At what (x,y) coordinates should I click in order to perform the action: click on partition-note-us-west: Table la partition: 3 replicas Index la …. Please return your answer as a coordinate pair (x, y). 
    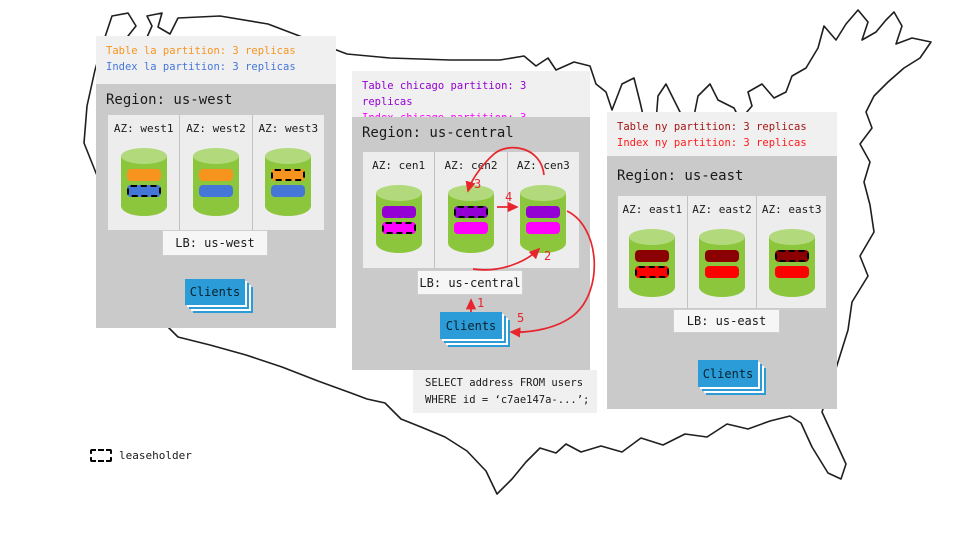
    Looking at the image, I should click on (216, 60).